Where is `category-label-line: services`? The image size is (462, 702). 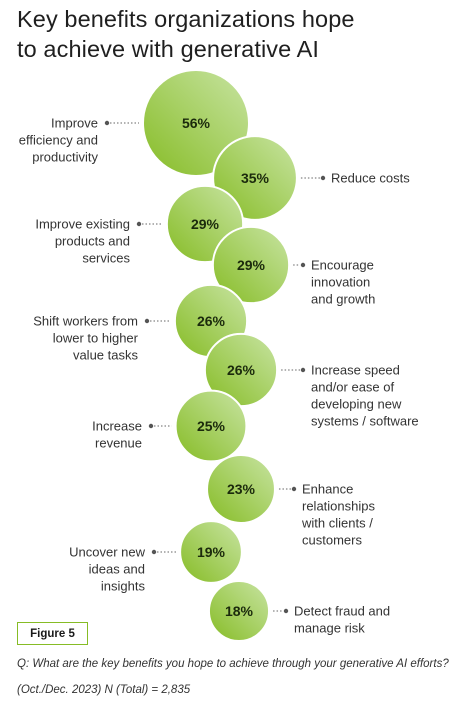
category-label-line: services is located at coordinates (106, 258).